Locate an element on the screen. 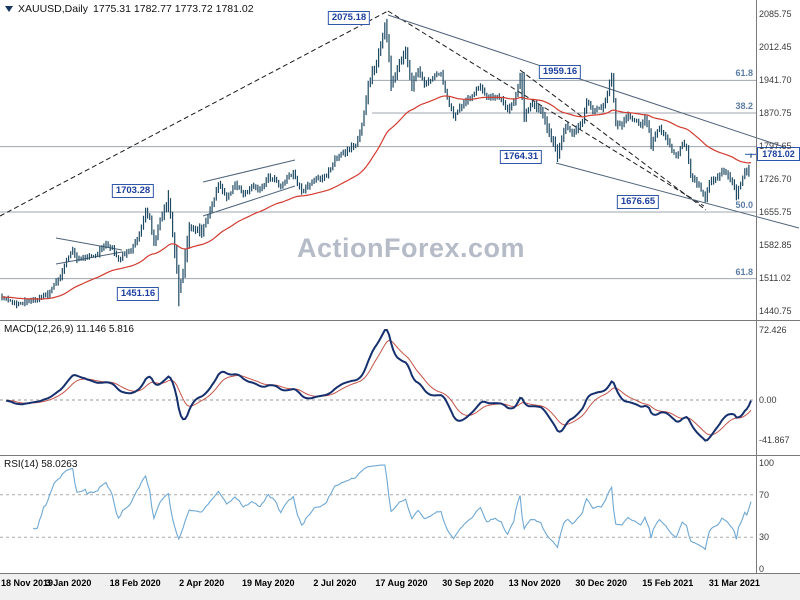  date-axis-label: 31 Mar 2021 is located at coordinates (734, 583).